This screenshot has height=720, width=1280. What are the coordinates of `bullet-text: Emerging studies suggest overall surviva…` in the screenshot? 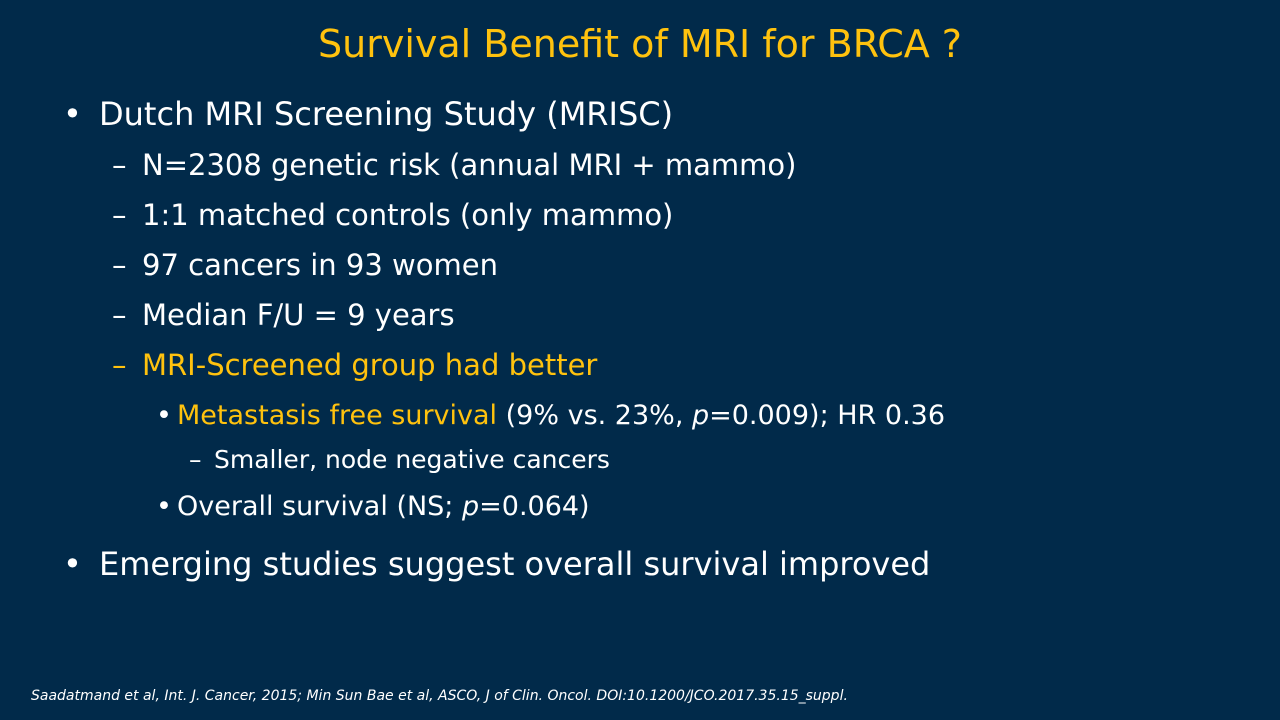 It's located at (515, 564).